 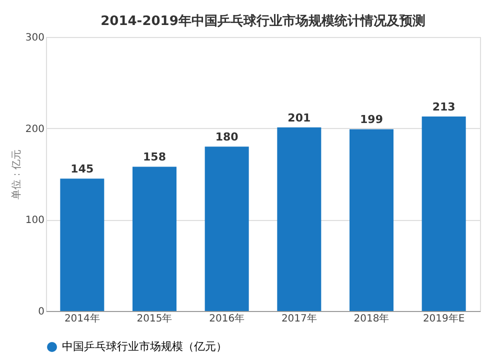 What do you see at coordinates (34, 38) in the screenshot?
I see `y-tick-label: 300` at bounding box center [34, 38].